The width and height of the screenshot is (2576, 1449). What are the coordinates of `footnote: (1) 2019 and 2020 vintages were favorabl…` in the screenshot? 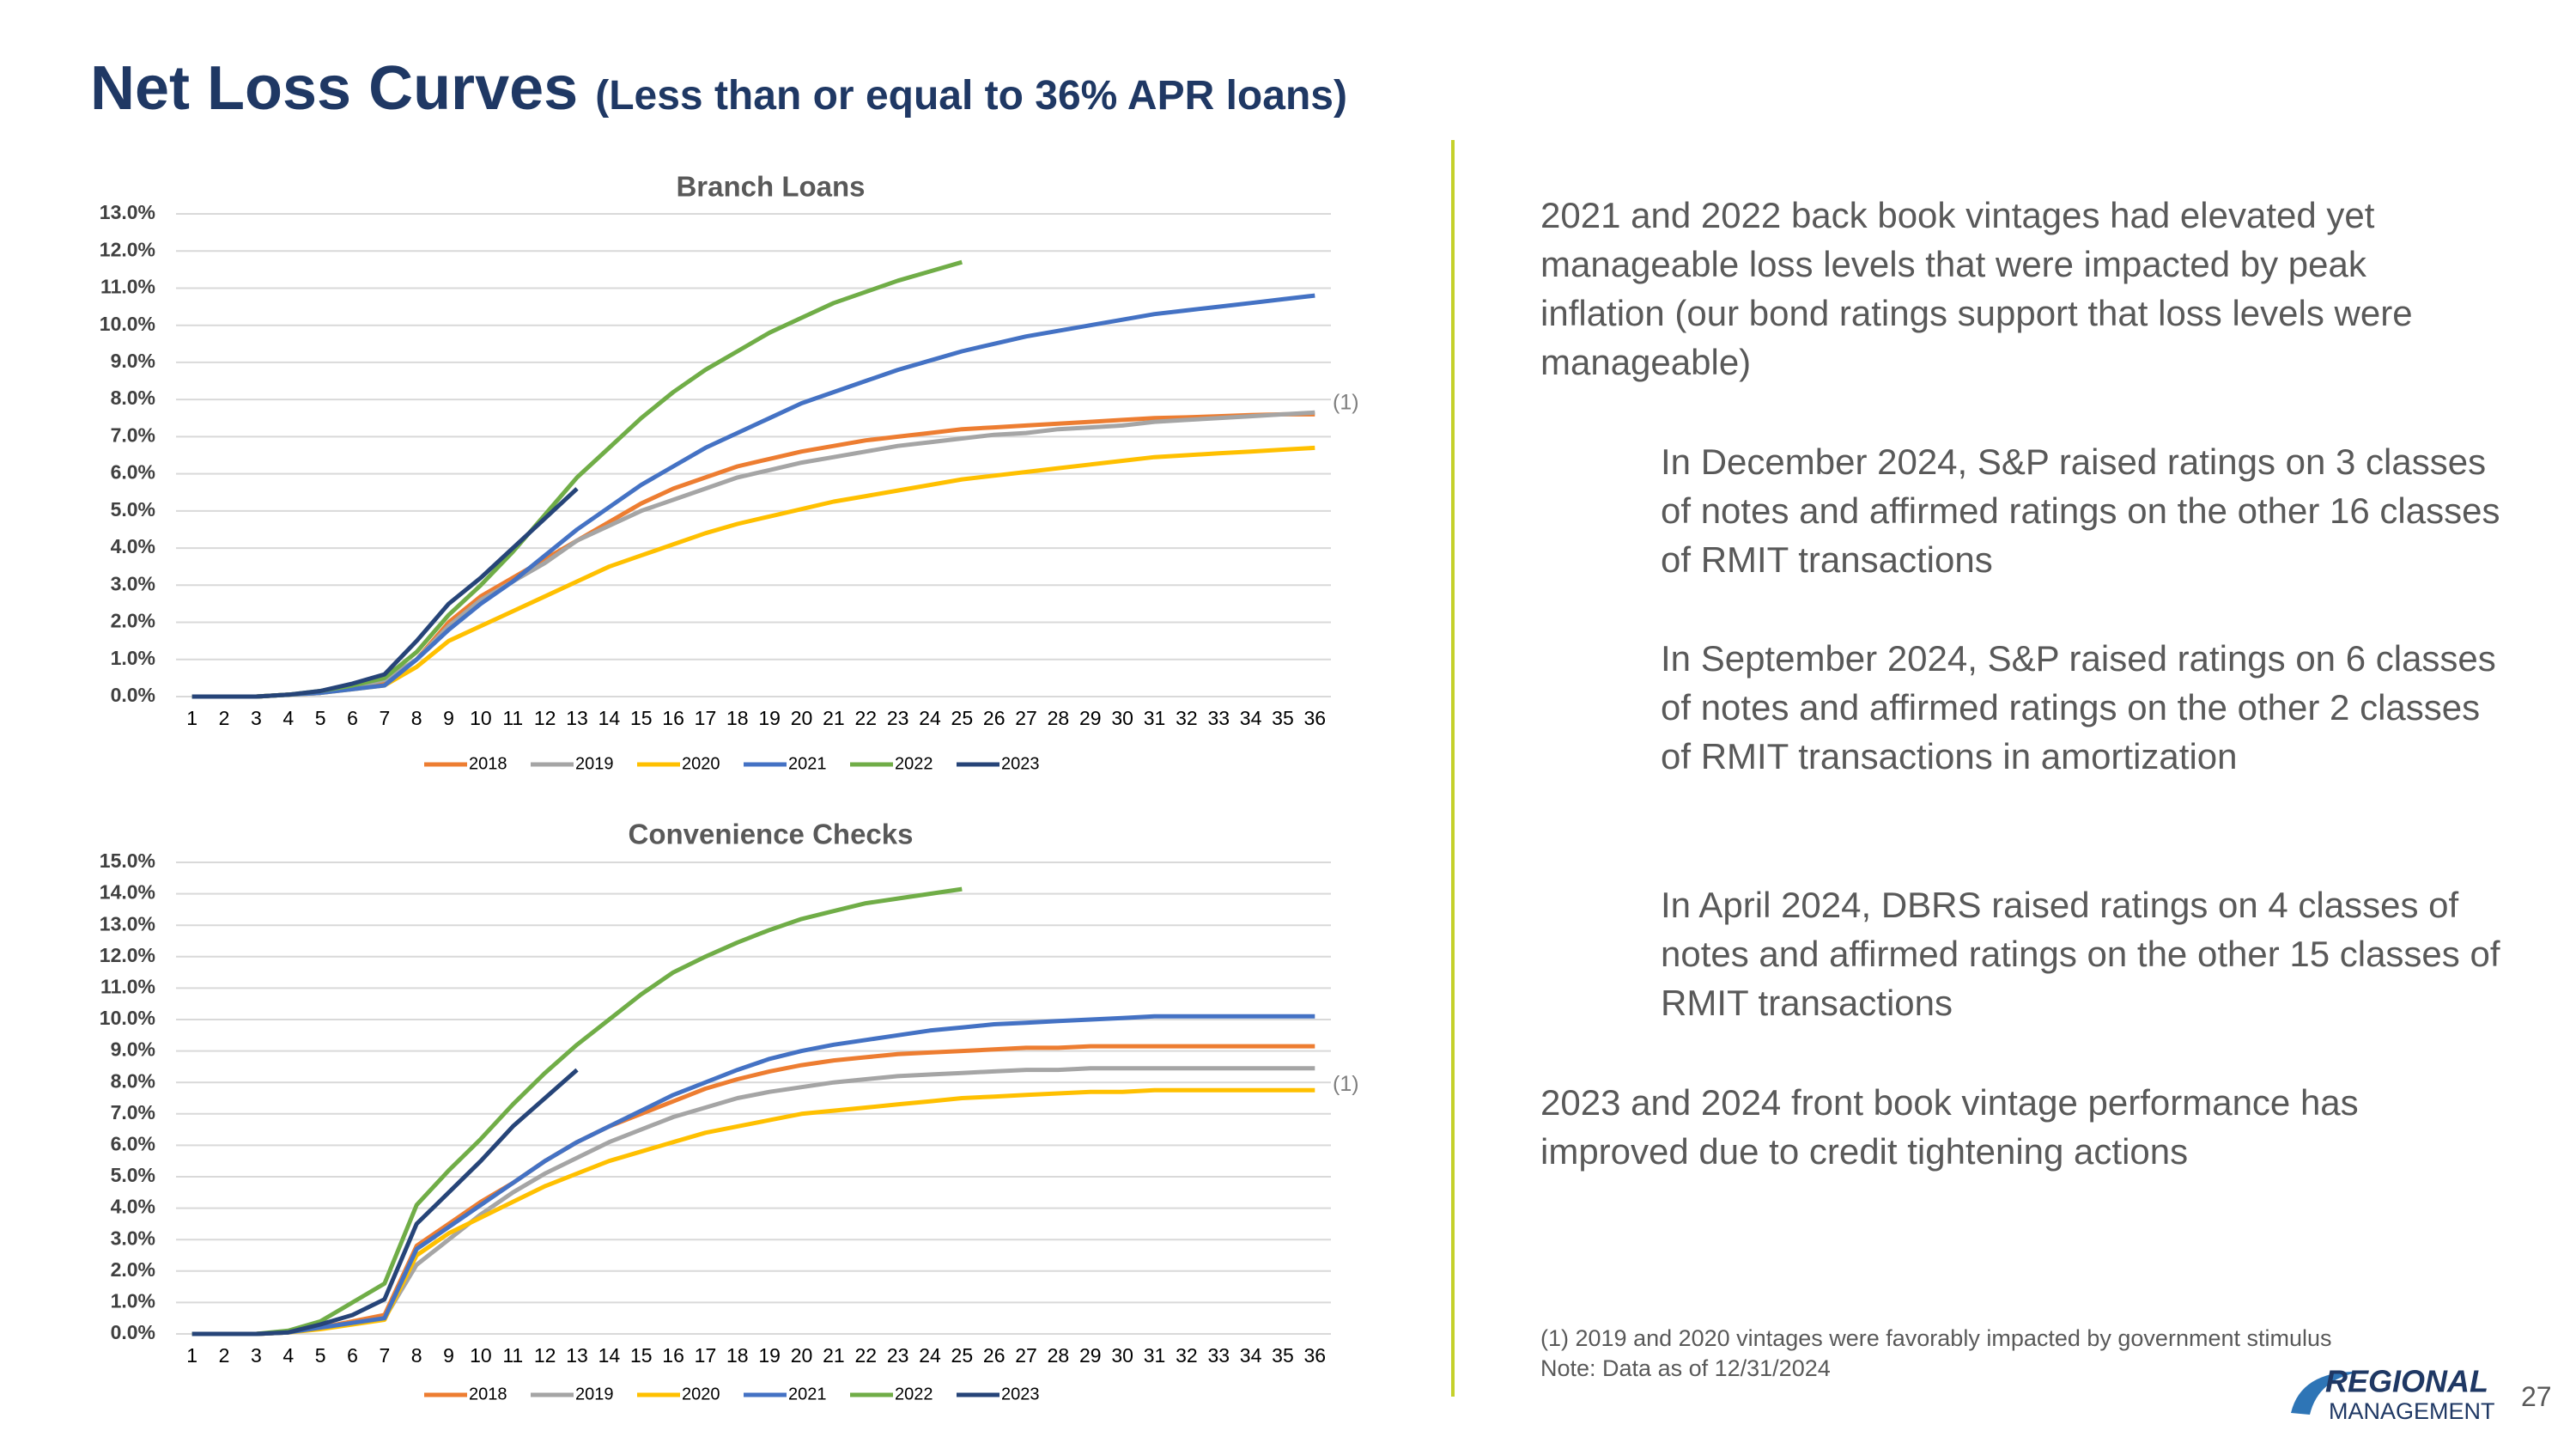 It's located at (1936, 1338).